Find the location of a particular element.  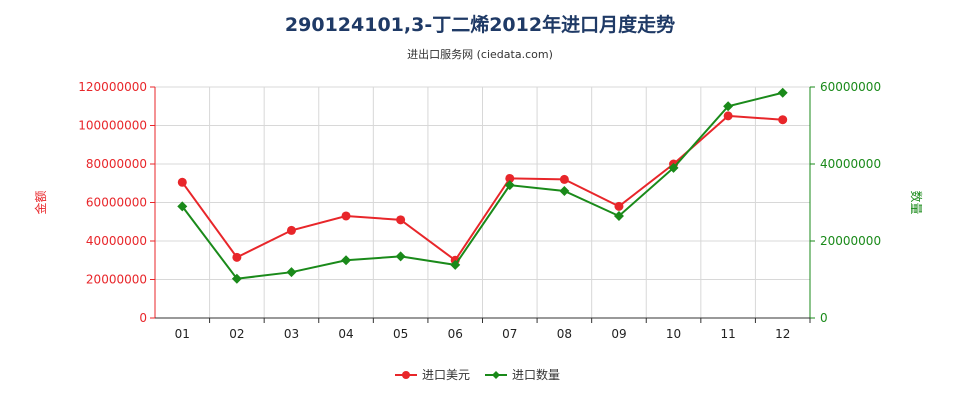

x-axis-tick-label: 08 is located at coordinates (564, 334).